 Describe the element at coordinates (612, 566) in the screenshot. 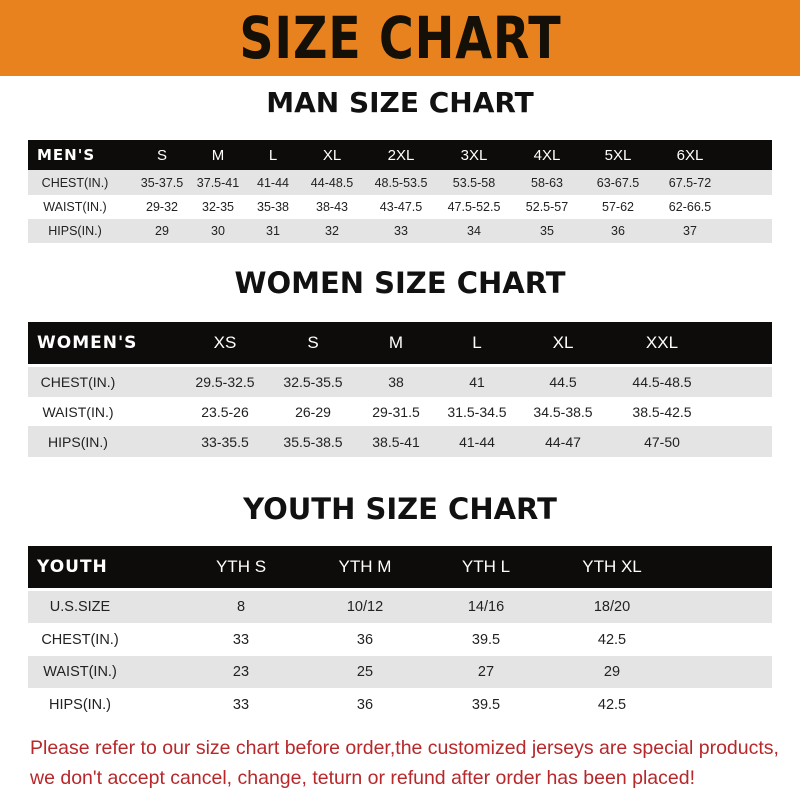

I see `size-header: YTH XL` at that location.